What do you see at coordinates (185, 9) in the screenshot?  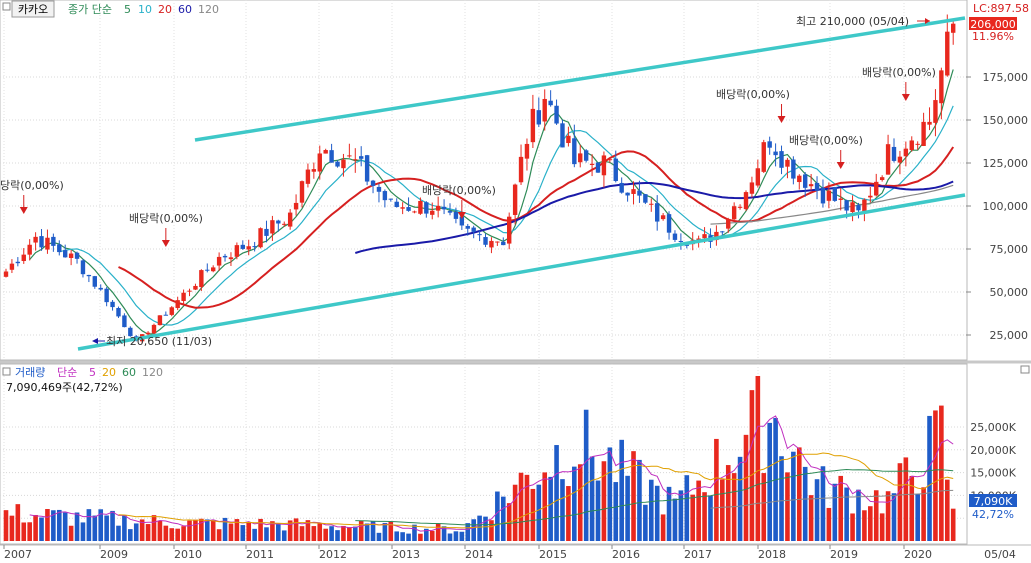 I see `ma-period-60: 60` at bounding box center [185, 9].